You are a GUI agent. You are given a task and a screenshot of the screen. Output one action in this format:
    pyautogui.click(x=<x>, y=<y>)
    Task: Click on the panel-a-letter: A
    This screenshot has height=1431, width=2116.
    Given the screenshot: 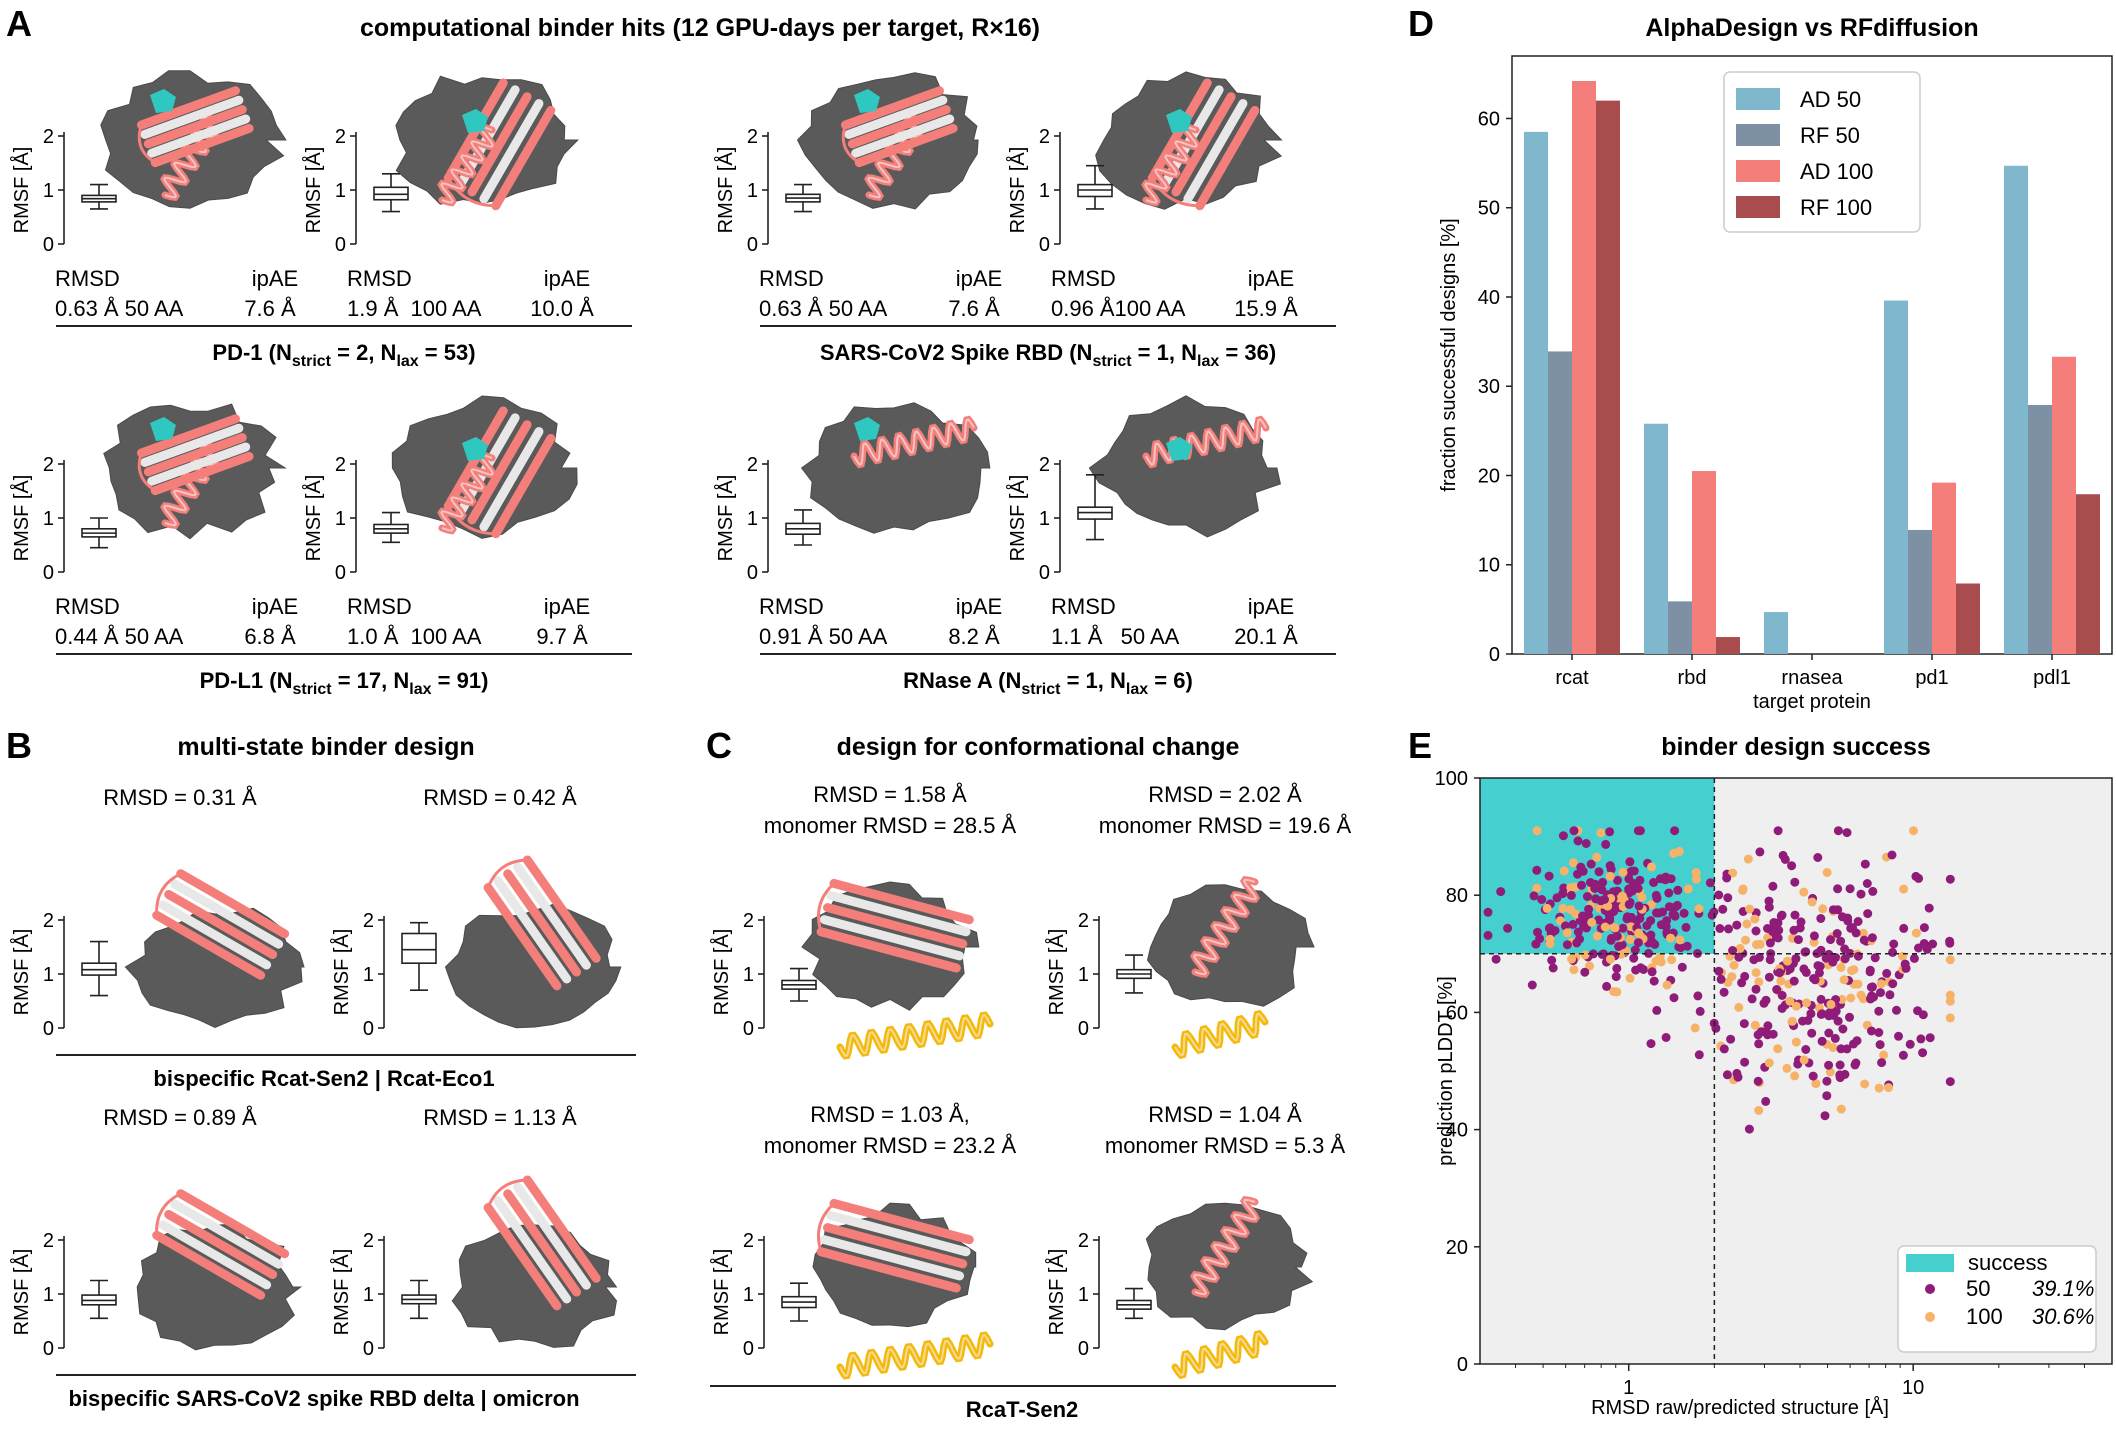 What is the action you would take?
    pyautogui.click(x=19, y=23)
    